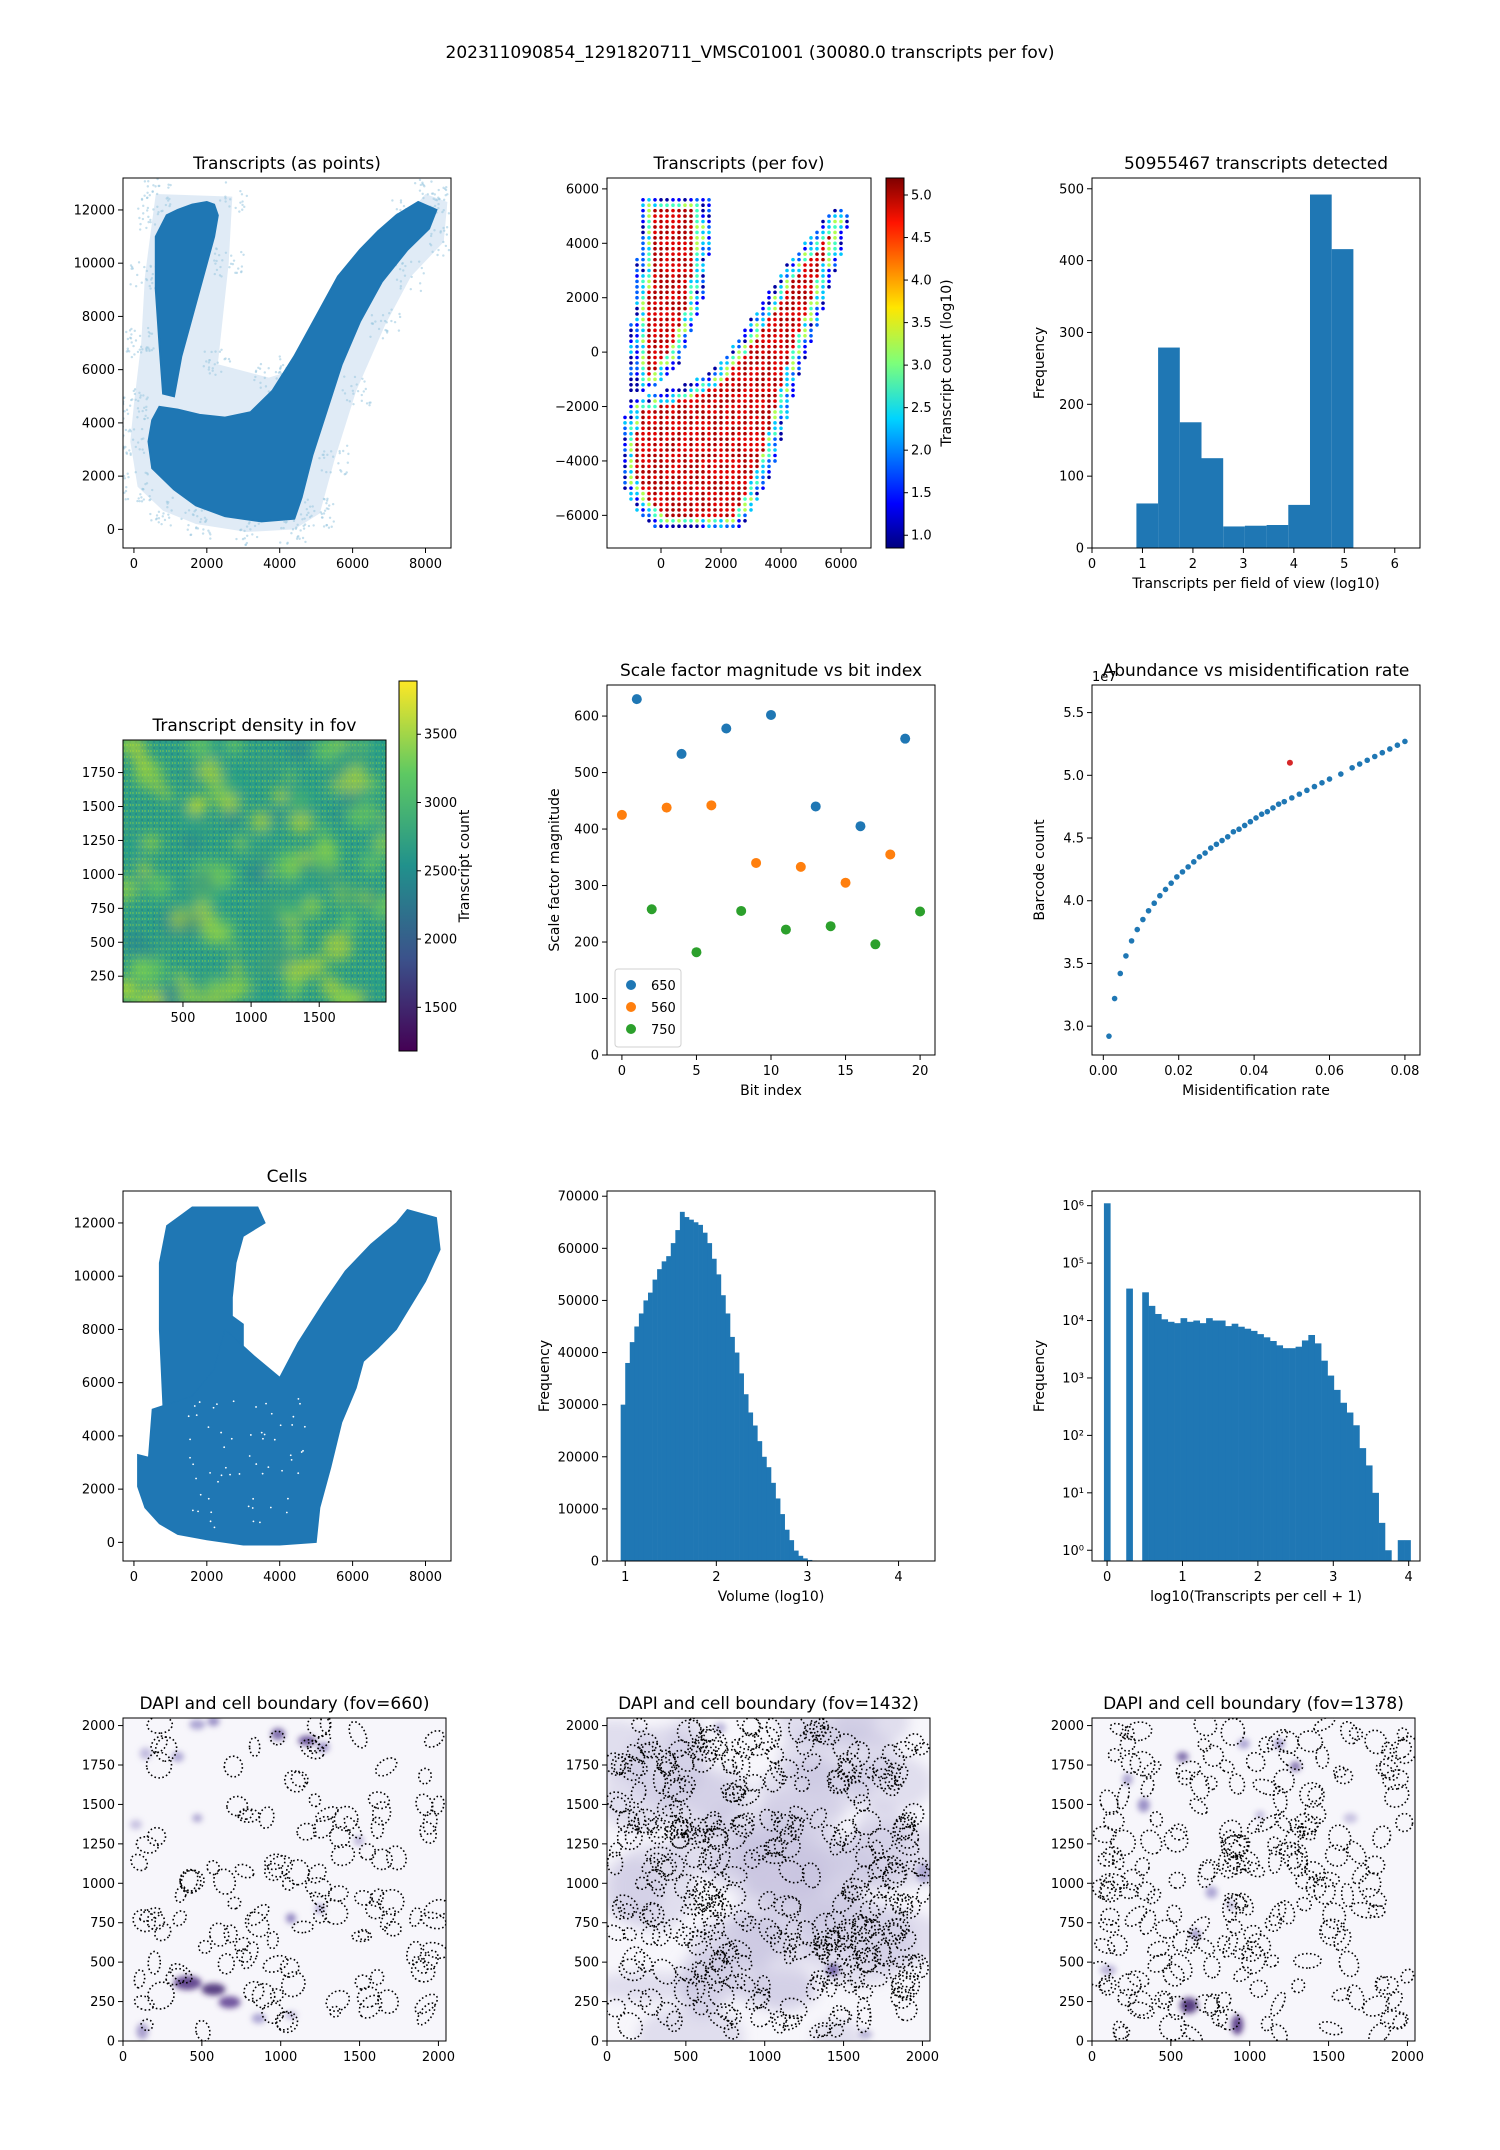 Image resolution: width=1500 pixels, height=2150 pixels. I want to click on y-tick-label: 1750, so click(98, 773).